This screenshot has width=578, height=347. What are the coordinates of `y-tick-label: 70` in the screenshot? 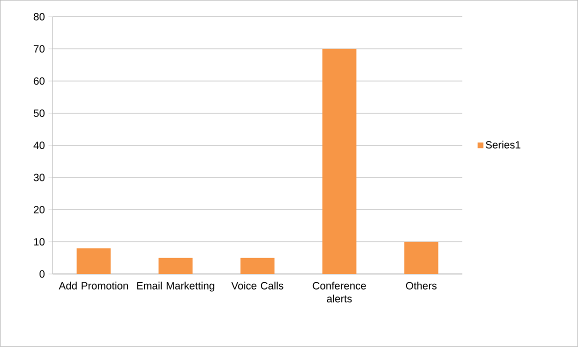 It's located at (39, 49).